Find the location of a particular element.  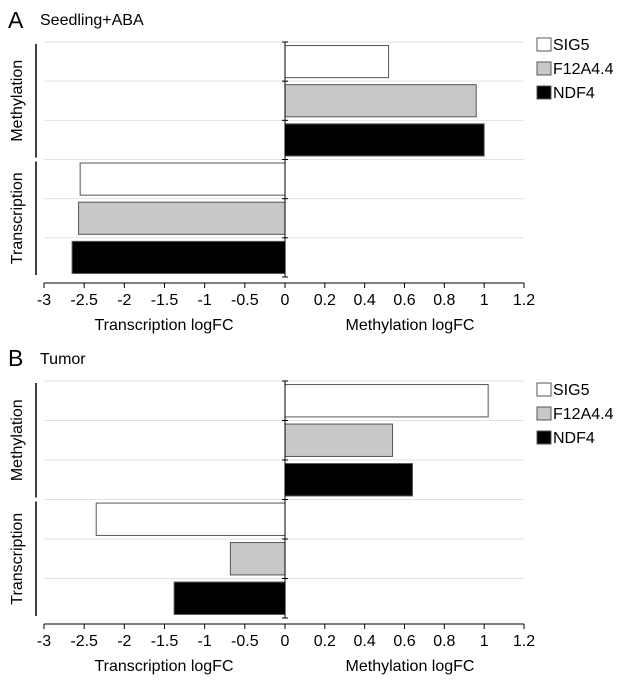

panel-letter: B is located at coordinates (15, 358).